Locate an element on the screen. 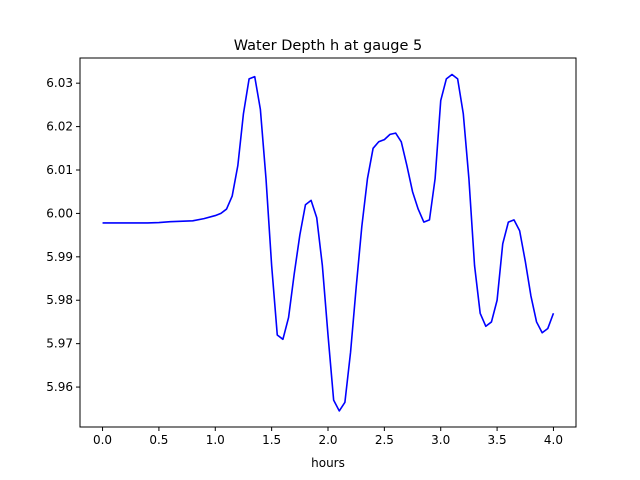 This screenshot has width=640, height=480. y-tick-label: 6.02 is located at coordinates (59, 127).